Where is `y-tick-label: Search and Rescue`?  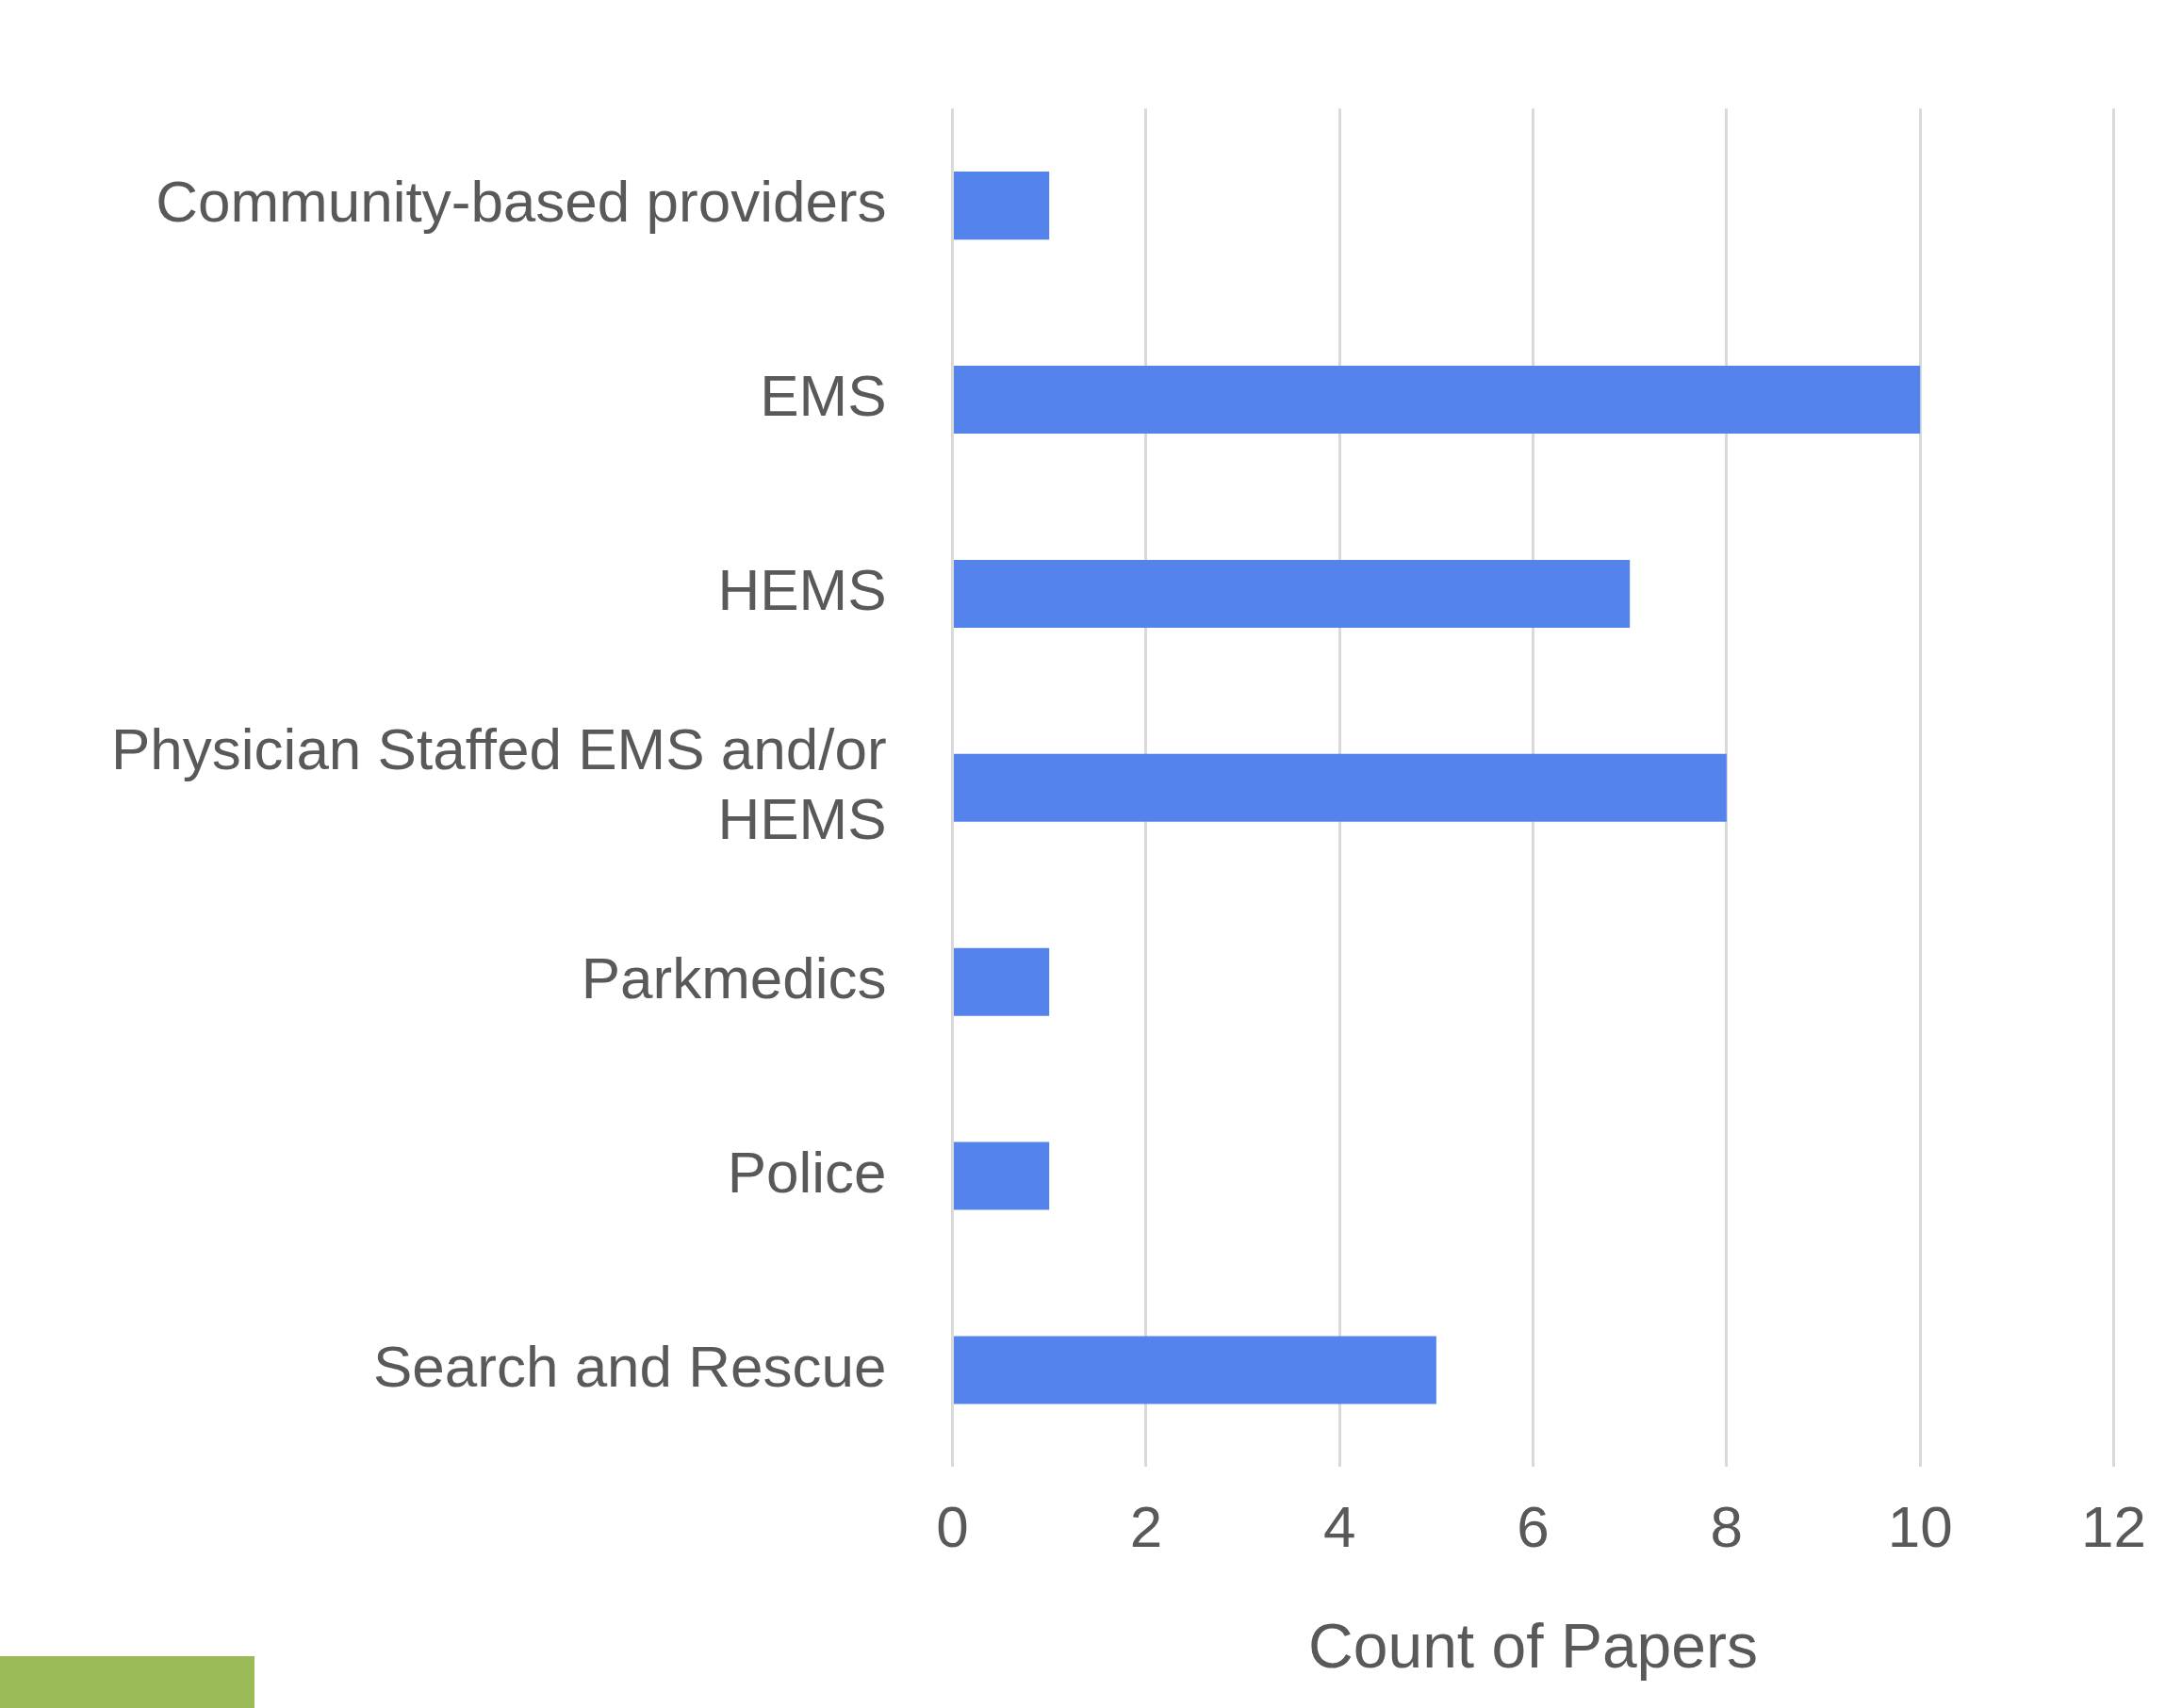 y-tick-label: Search and Rescue is located at coordinates (629, 1366).